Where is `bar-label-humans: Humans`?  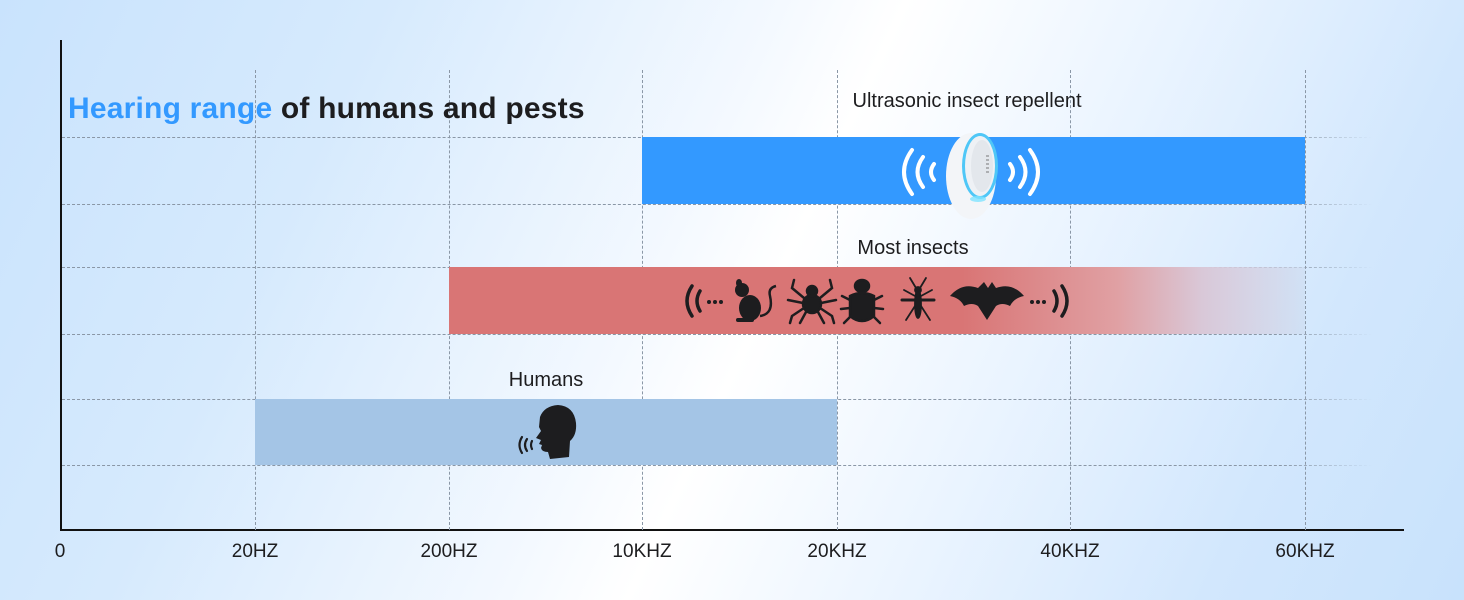
bar-label-humans: Humans is located at coordinates (546, 380).